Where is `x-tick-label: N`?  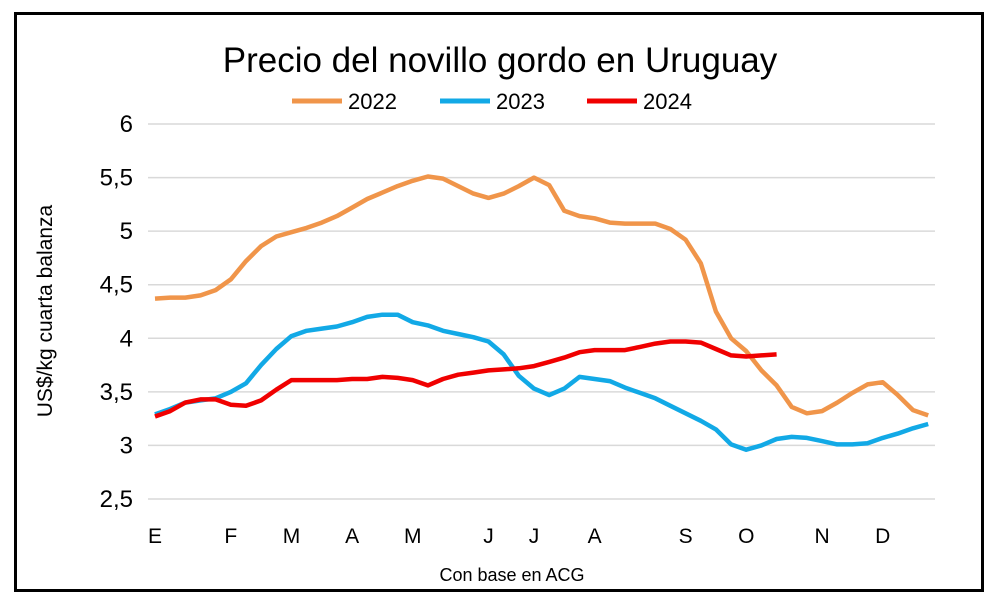
x-tick-label: N is located at coordinates (821, 536).